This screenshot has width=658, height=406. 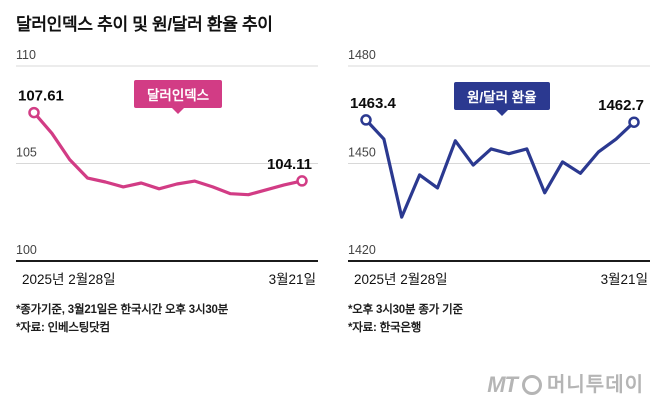 I want to click on y-tick-label: 1450, so click(x=362, y=153).